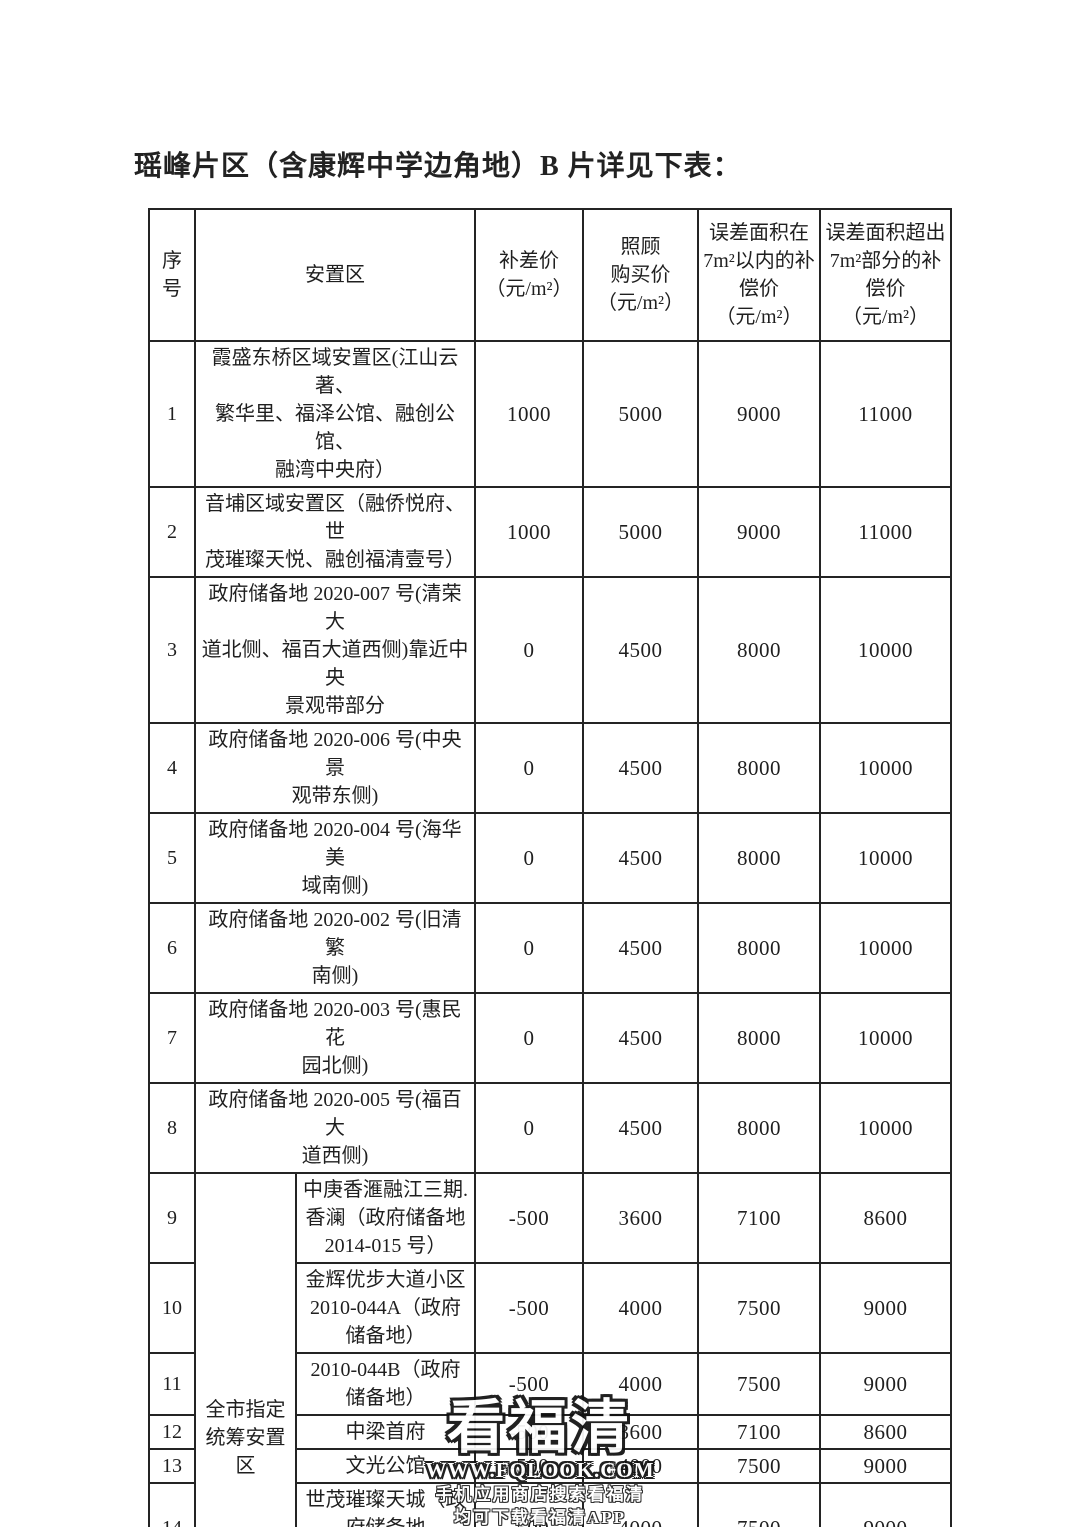 Image resolution: width=1080 pixels, height=1527 pixels. Describe the element at coordinates (172, 1466) in the screenshot. I see `row-index: 13` at that location.